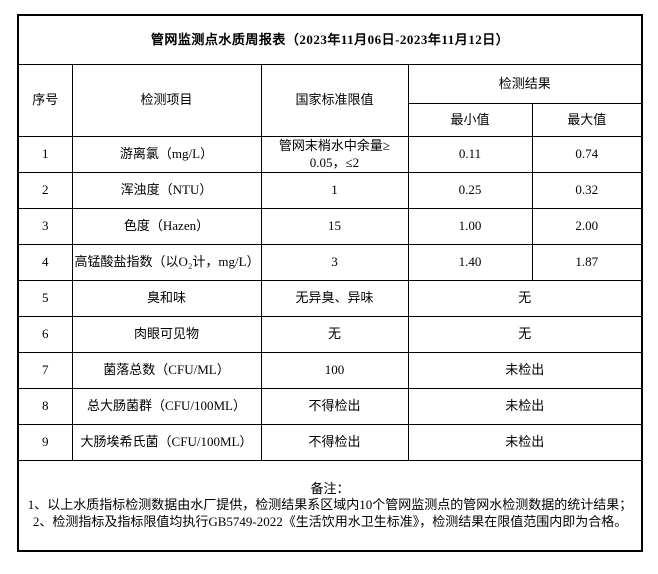 This screenshot has height=574, width=658. What do you see at coordinates (334, 190) in the screenshot?
I see `cell-standard: 1` at bounding box center [334, 190].